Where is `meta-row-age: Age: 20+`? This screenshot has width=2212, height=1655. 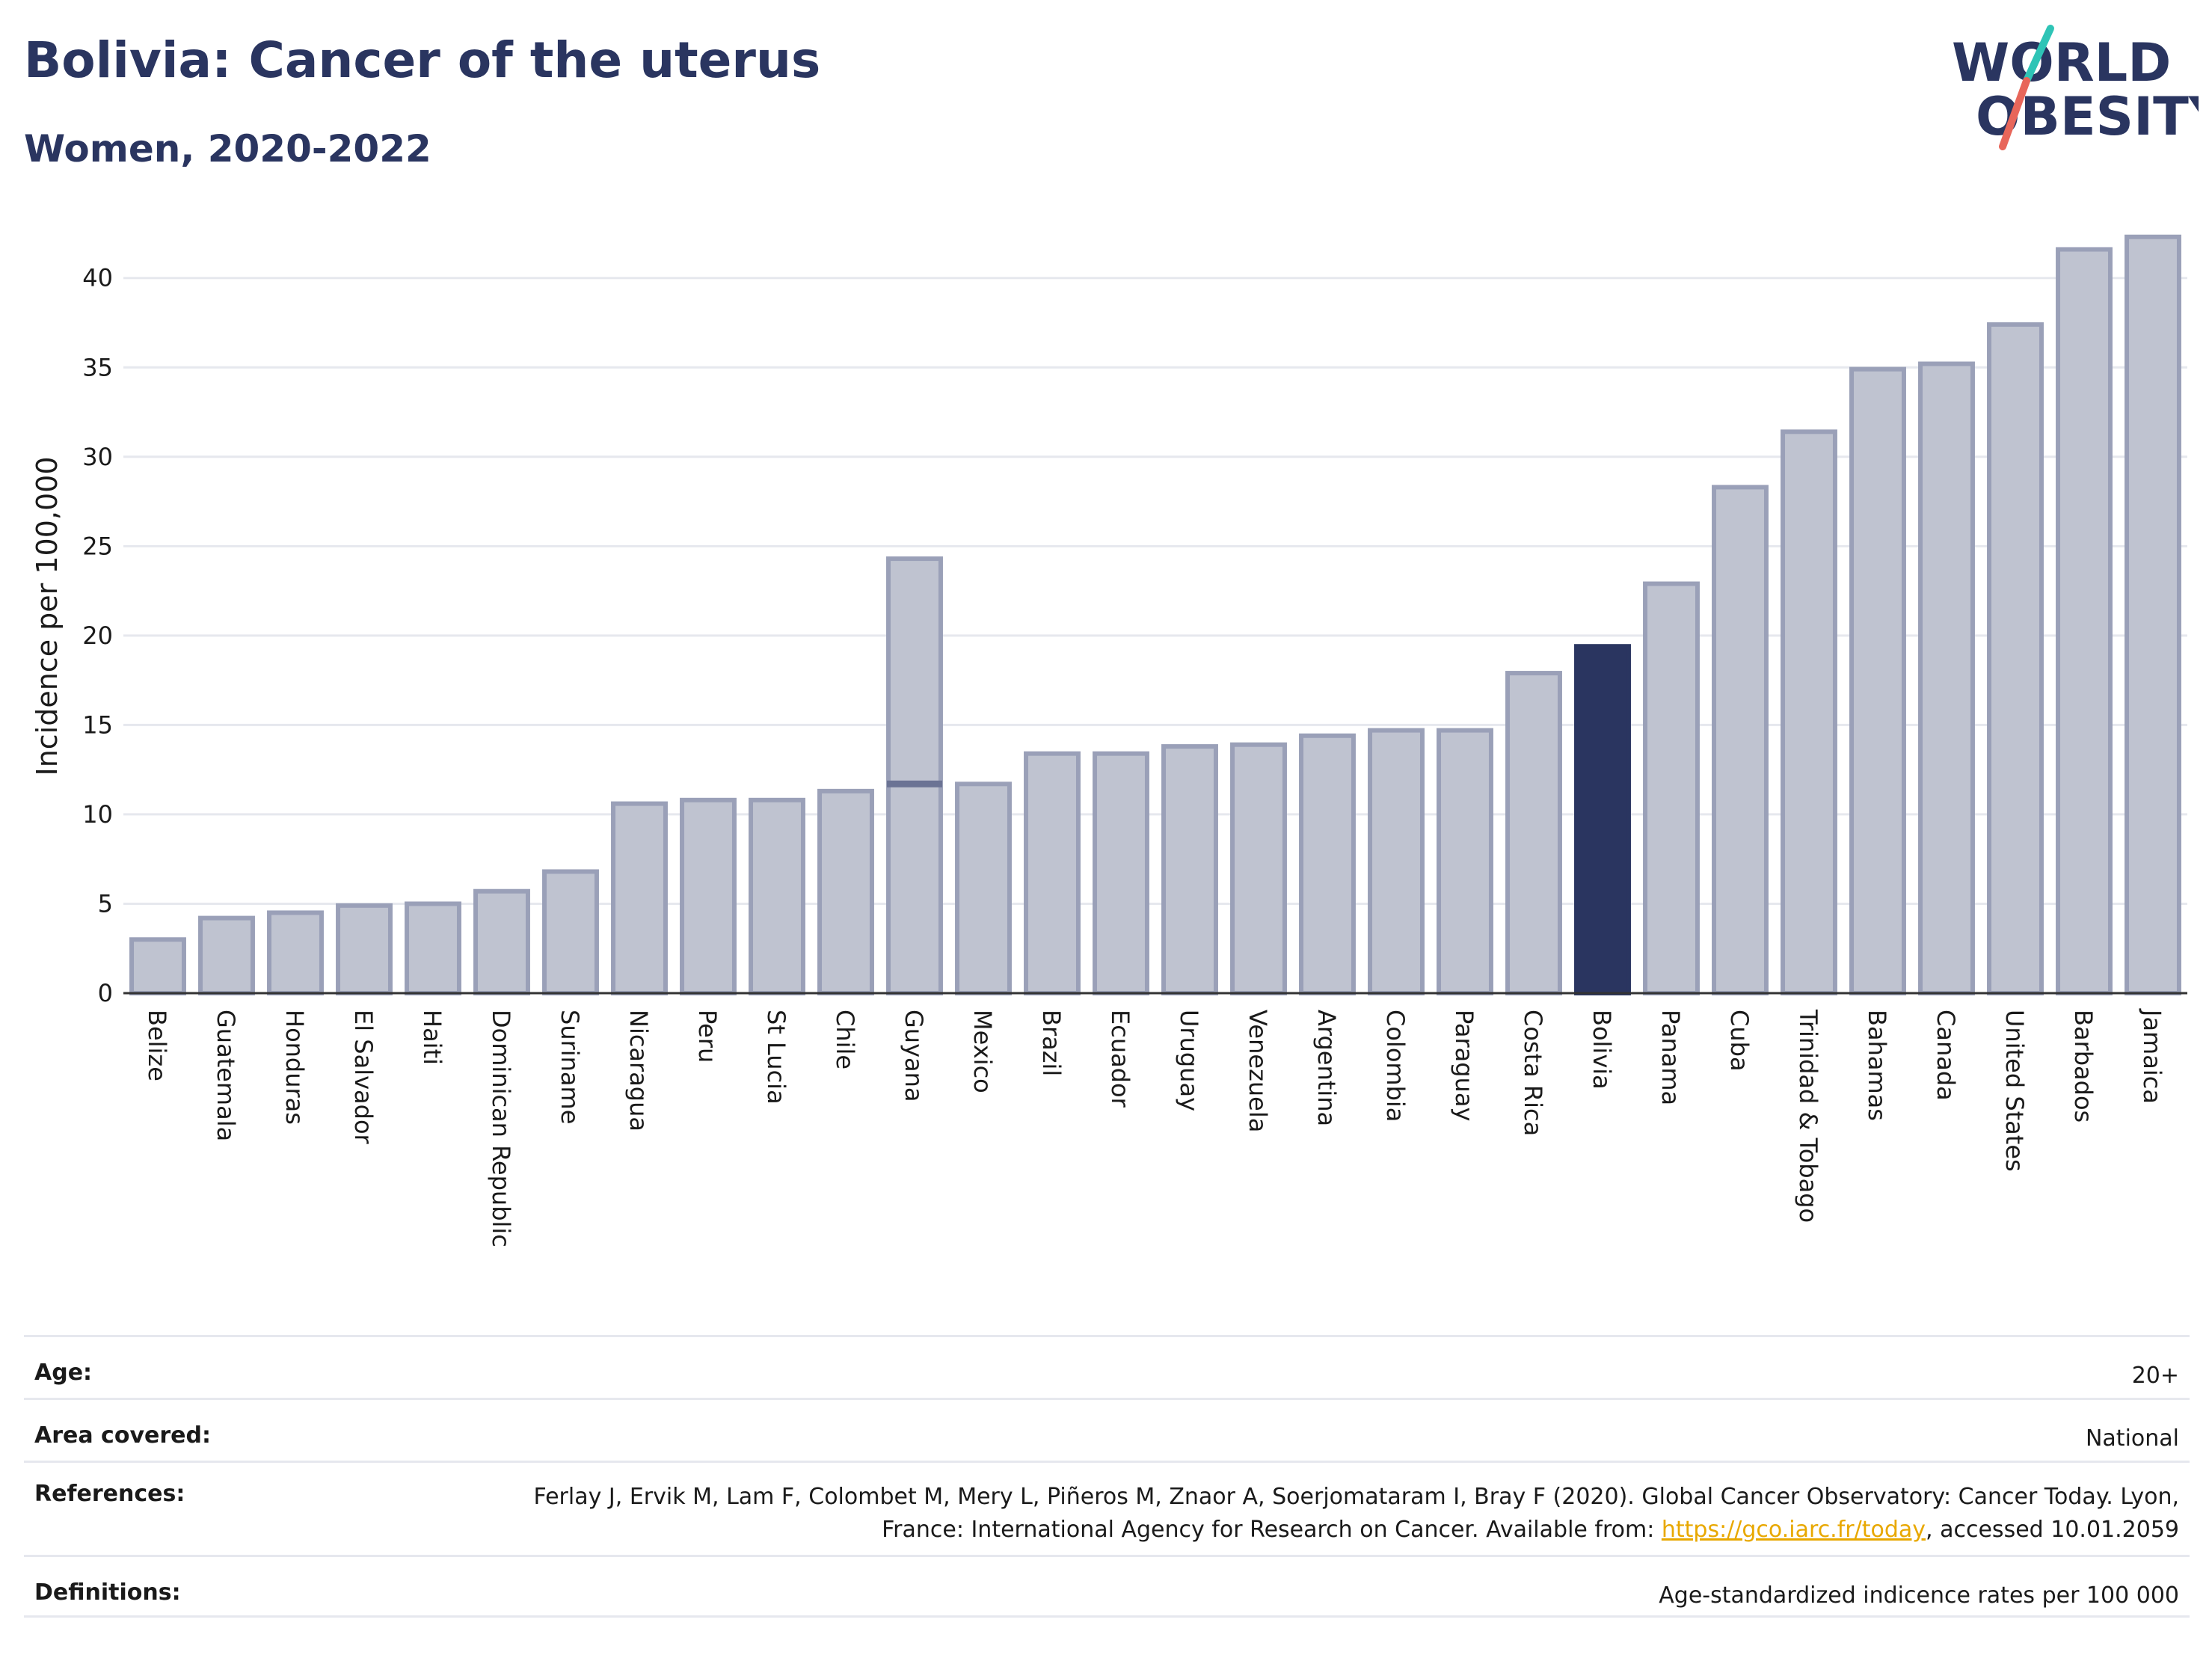
meta-row-age: Age: 20+ is located at coordinates (1107, 1366).